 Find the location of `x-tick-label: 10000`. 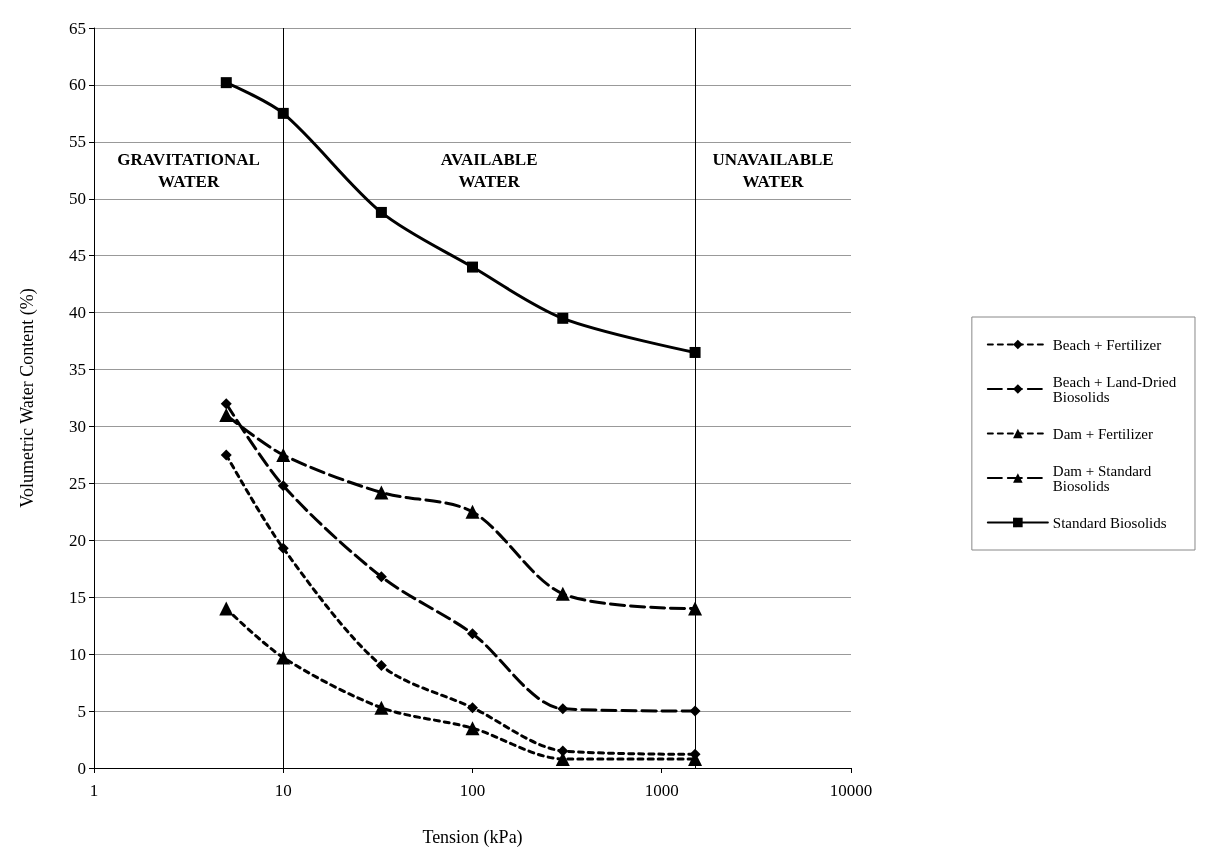

x-tick-label: 10000 is located at coordinates (851, 790).